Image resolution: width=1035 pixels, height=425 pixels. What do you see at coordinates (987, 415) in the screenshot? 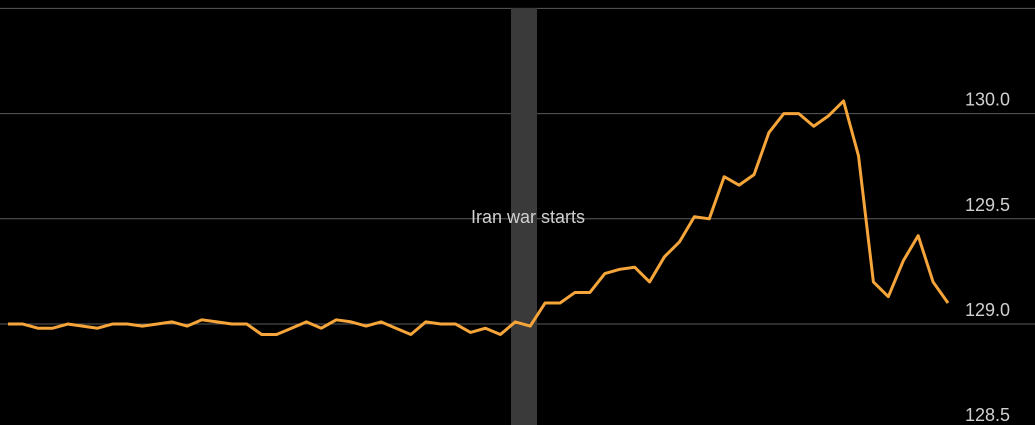
I see `y-tick-label: 128.5` at bounding box center [987, 415].